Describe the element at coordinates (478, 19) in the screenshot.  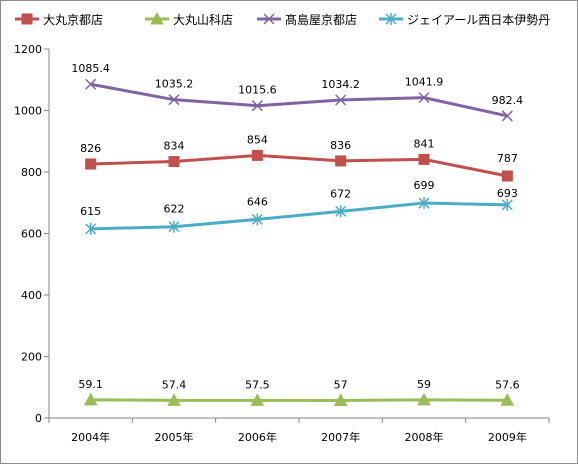
I see `legend-label: ジェイアール西日本伊勢丹` at that location.